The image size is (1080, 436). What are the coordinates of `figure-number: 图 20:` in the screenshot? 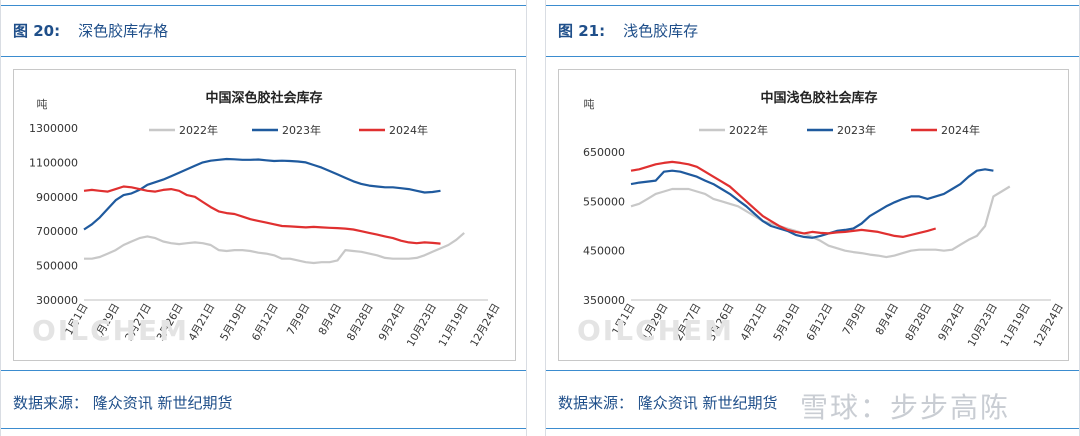 It's located at (37, 31).